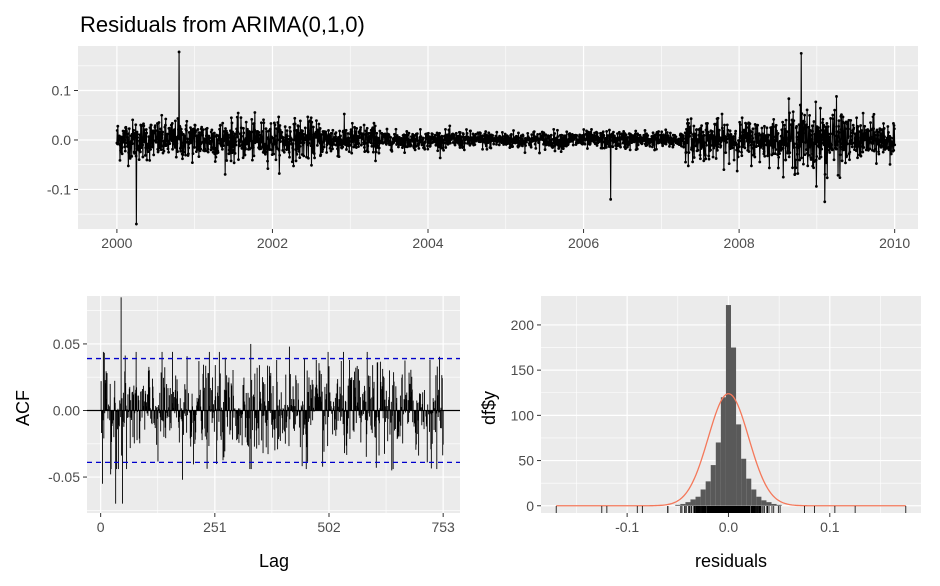 Image resolution: width=940 pixels, height=586 pixels. Describe the element at coordinates (62, 140) in the screenshot. I see `residuals-y-tick-label: 0.0` at that location.